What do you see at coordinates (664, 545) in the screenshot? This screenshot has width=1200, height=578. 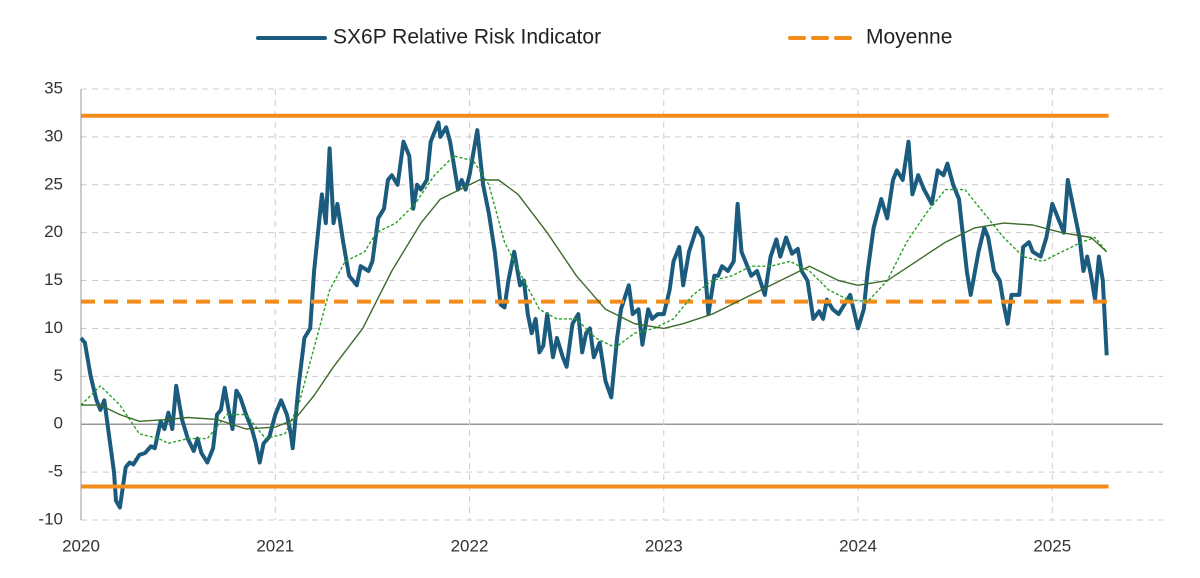 I see `x-tick-label: 2023` at bounding box center [664, 545].